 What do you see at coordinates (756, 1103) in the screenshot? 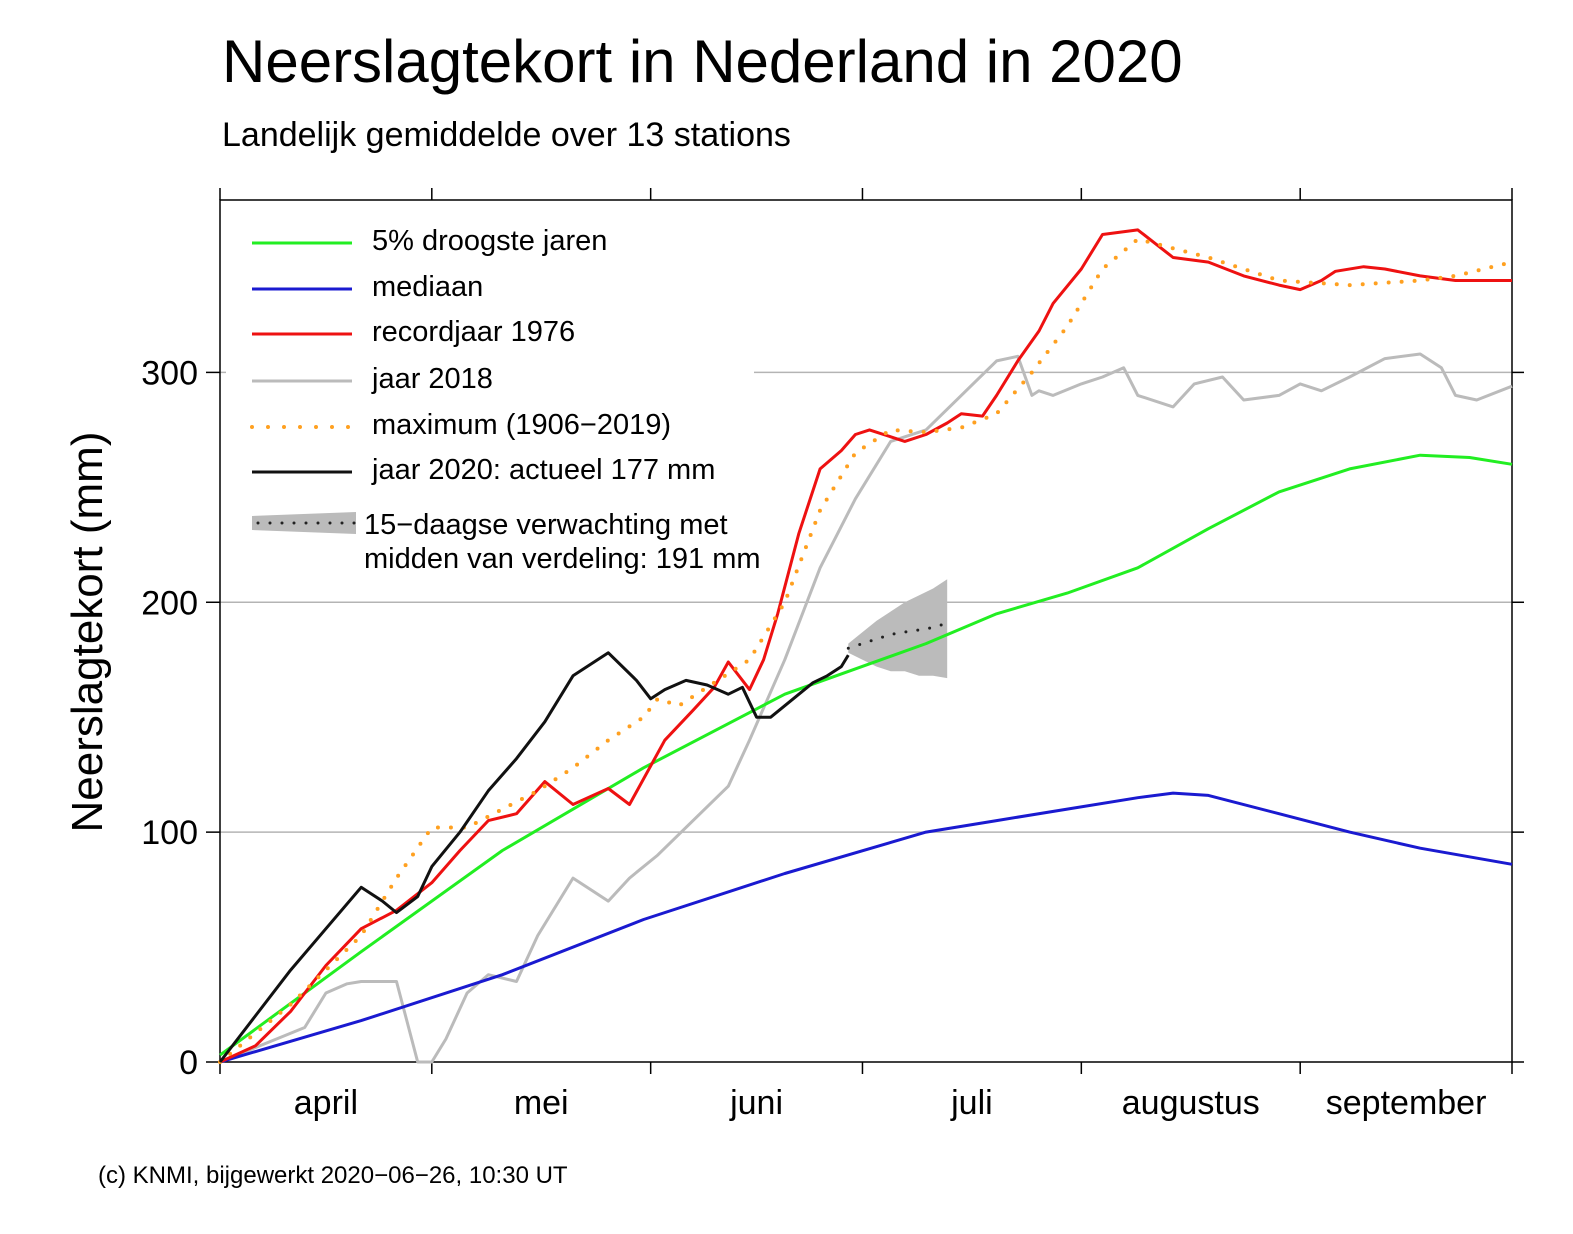
I see `x-tick-label: juni` at bounding box center [756, 1103].